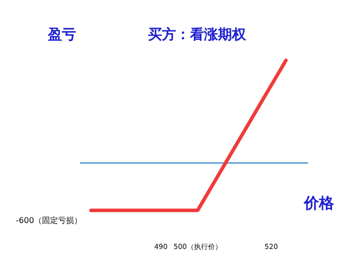 This screenshot has height=266, width=360. Describe the element at coordinates (197, 35) in the screenshot. I see `chart-title: 买方：看涨期权` at that location.